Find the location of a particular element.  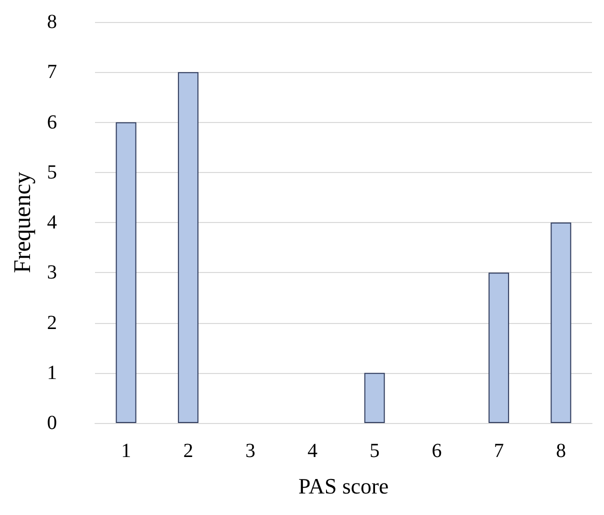

x-tick-label: 3 is located at coordinates (250, 451).